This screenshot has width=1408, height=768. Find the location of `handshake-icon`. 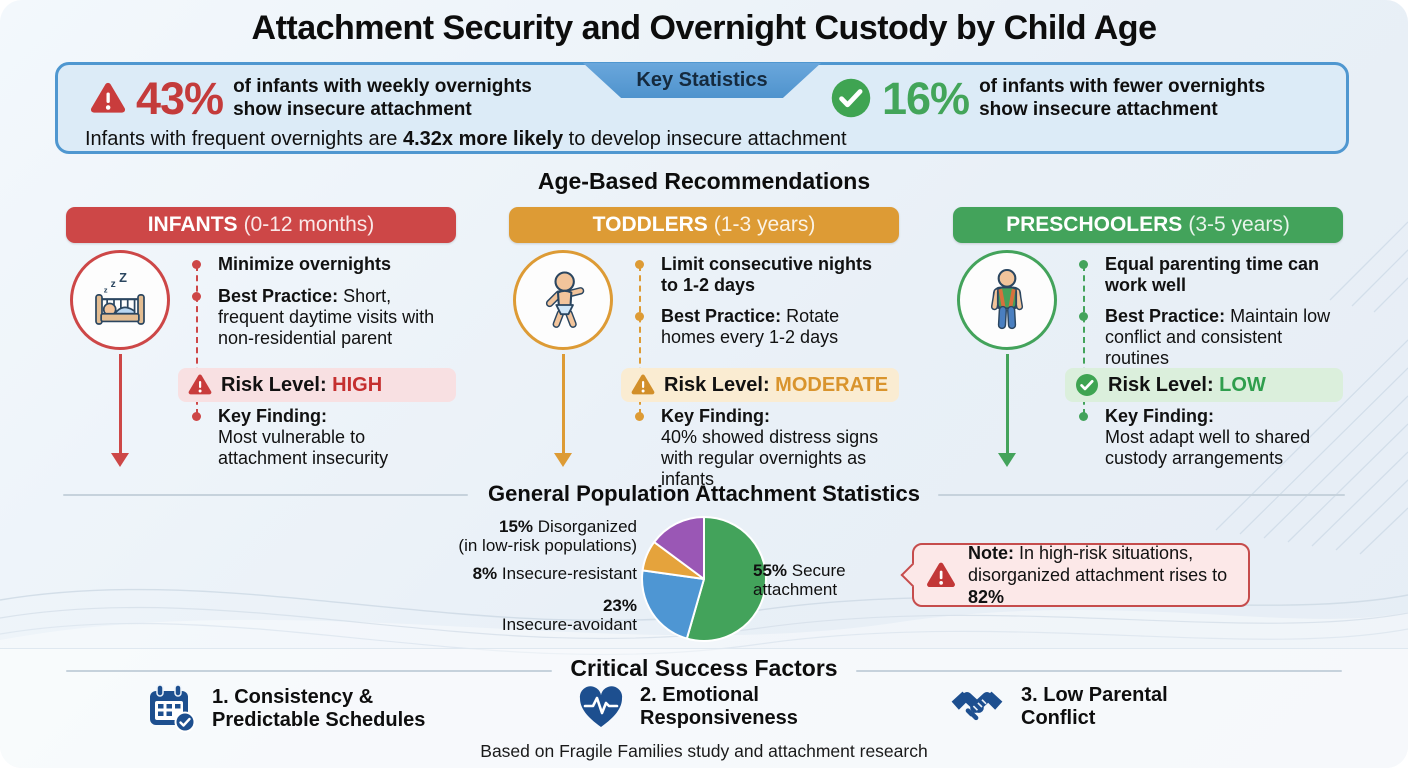

handshake-icon is located at coordinates (977, 707).